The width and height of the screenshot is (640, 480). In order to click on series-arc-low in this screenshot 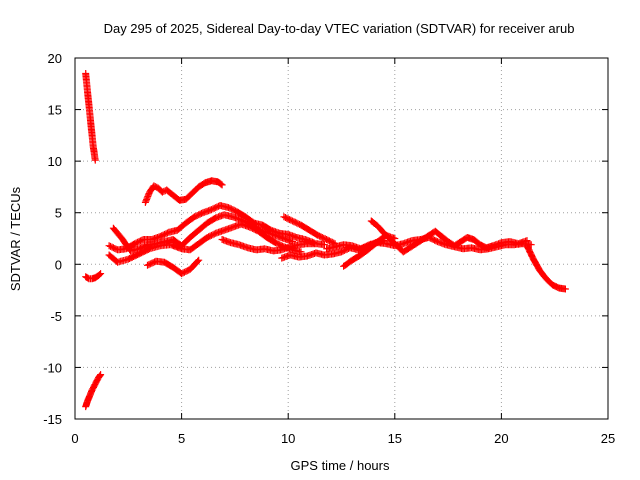, I will do `click(93, 391)`.